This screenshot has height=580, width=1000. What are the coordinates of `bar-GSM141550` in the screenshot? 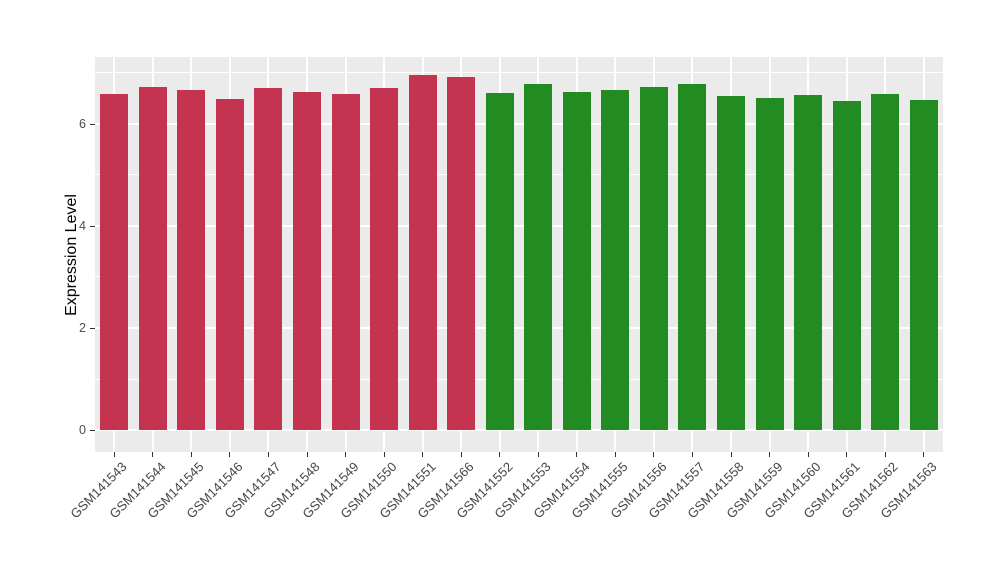 It's located at (384, 259).